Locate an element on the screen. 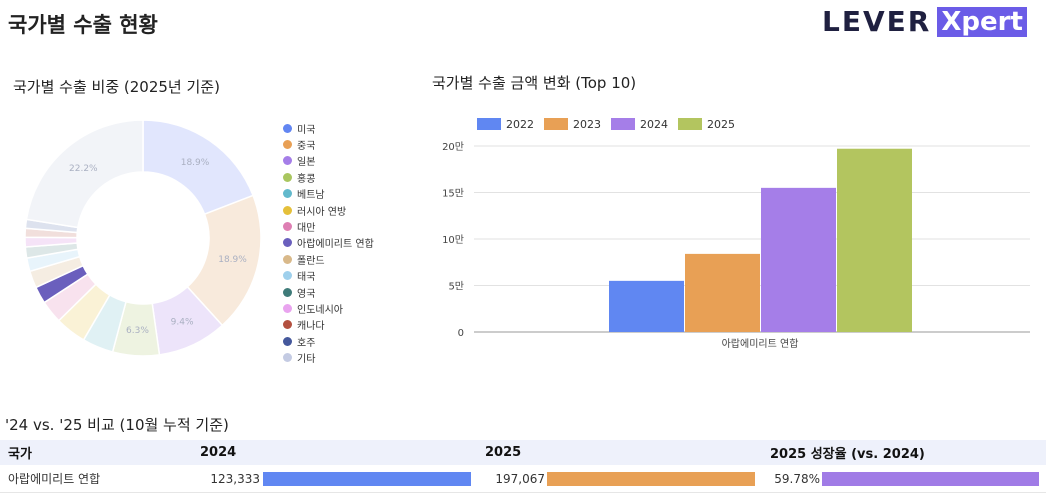 The image size is (1046, 494). legend-label: 호주 is located at coordinates (306, 343).